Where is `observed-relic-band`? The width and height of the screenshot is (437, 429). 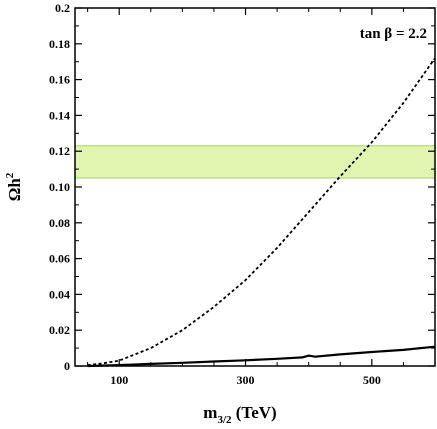
observed-relic-band is located at coordinates (255, 162).